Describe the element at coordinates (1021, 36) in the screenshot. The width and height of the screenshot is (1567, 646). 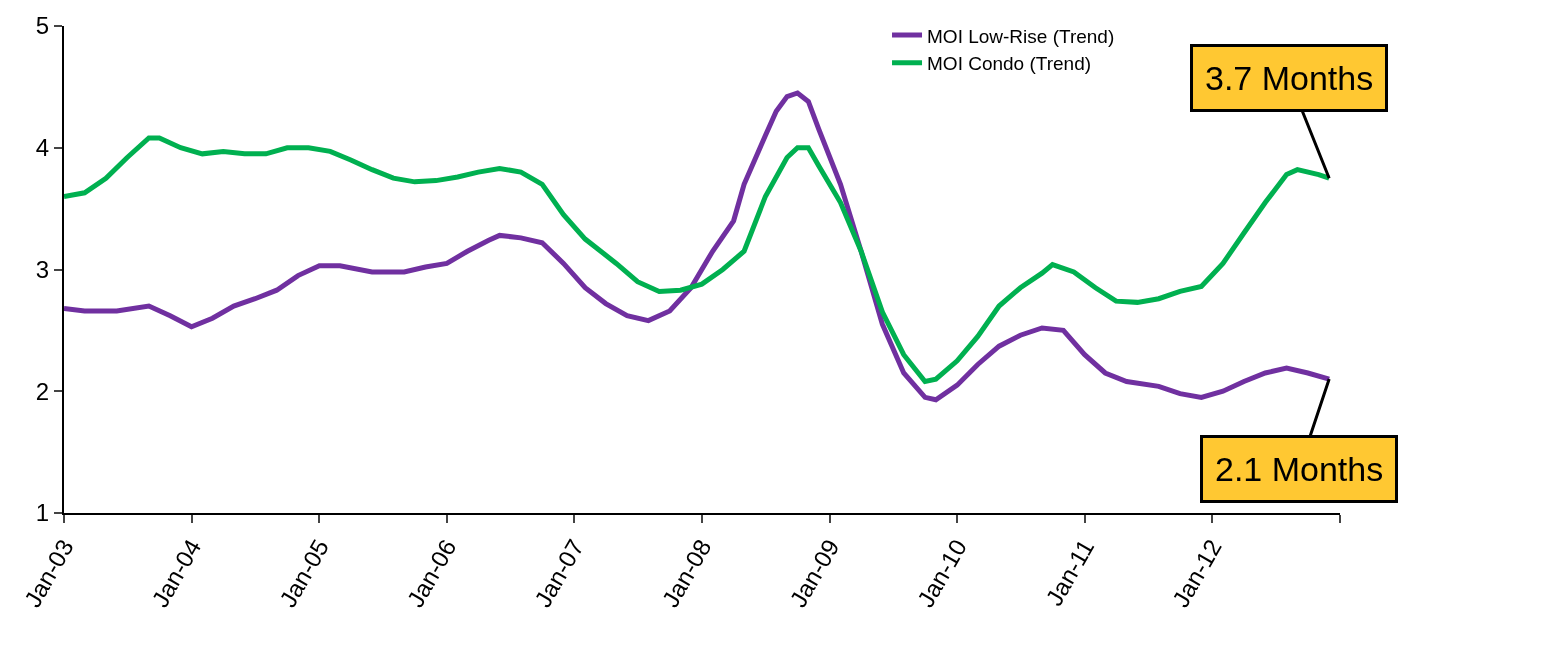
I see `legend-label: MOI Low-Rise (Trend)` at that location.